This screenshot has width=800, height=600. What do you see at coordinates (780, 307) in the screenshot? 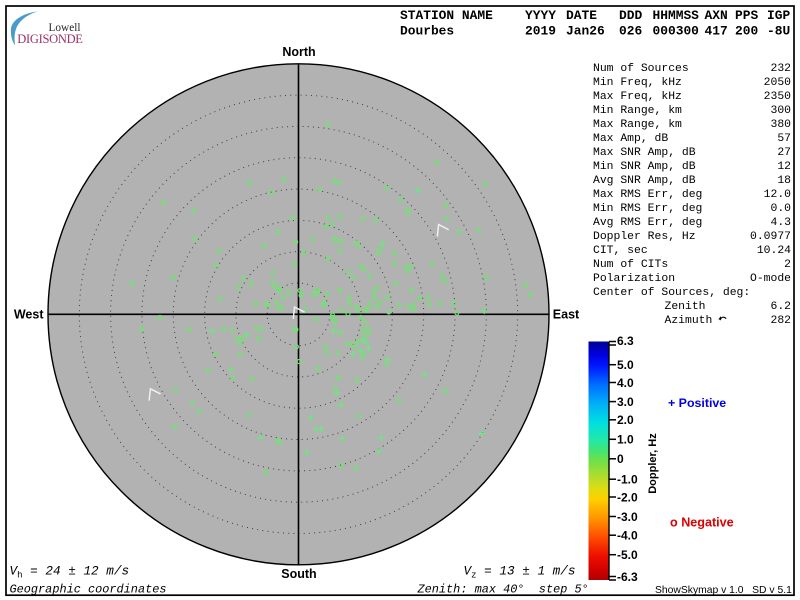
I see `svg-text: 6.2` at bounding box center [780, 307].